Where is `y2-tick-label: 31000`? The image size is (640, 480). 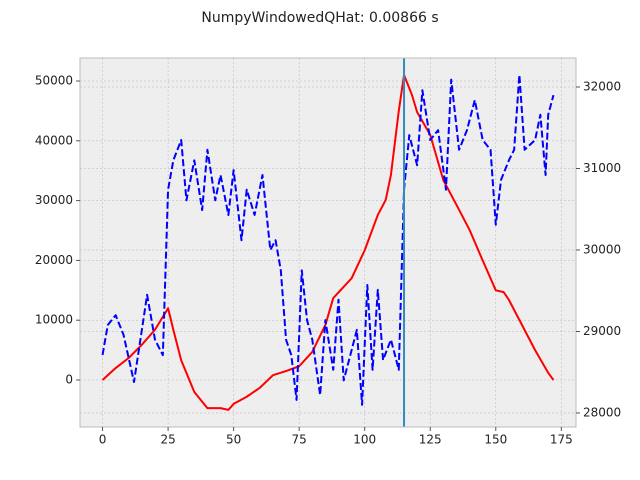
y2-tick-label: 31000 is located at coordinates (602, 168).